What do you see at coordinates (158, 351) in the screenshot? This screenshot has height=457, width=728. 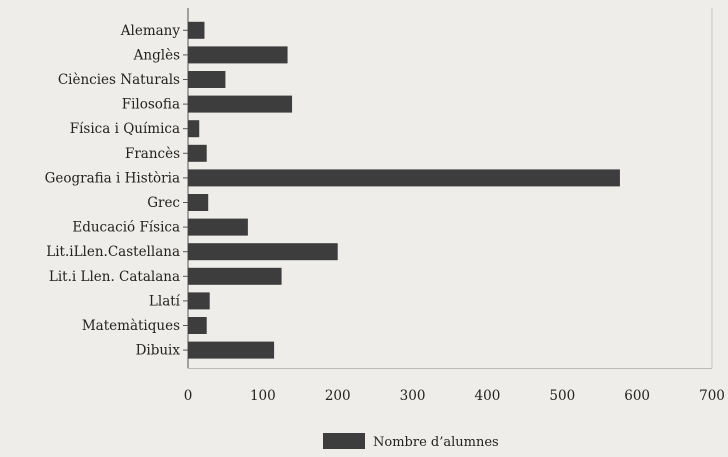 I see `category-label-13: Dibuix` at bounding box center [158, 351].